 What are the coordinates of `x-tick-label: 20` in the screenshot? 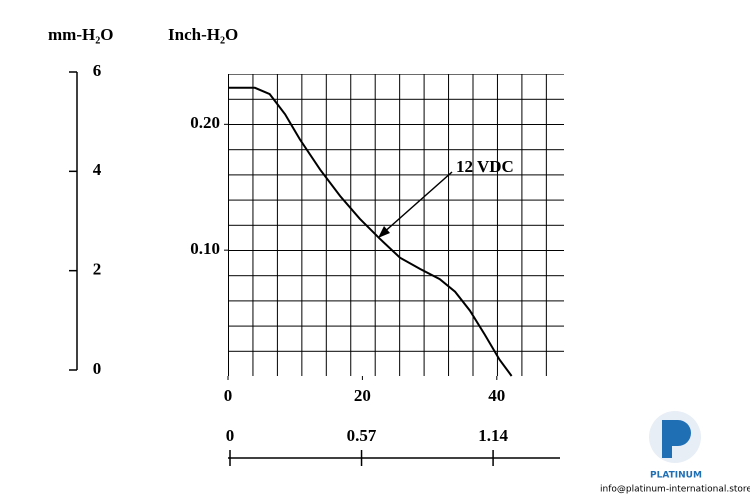 It's located at (362, 395).